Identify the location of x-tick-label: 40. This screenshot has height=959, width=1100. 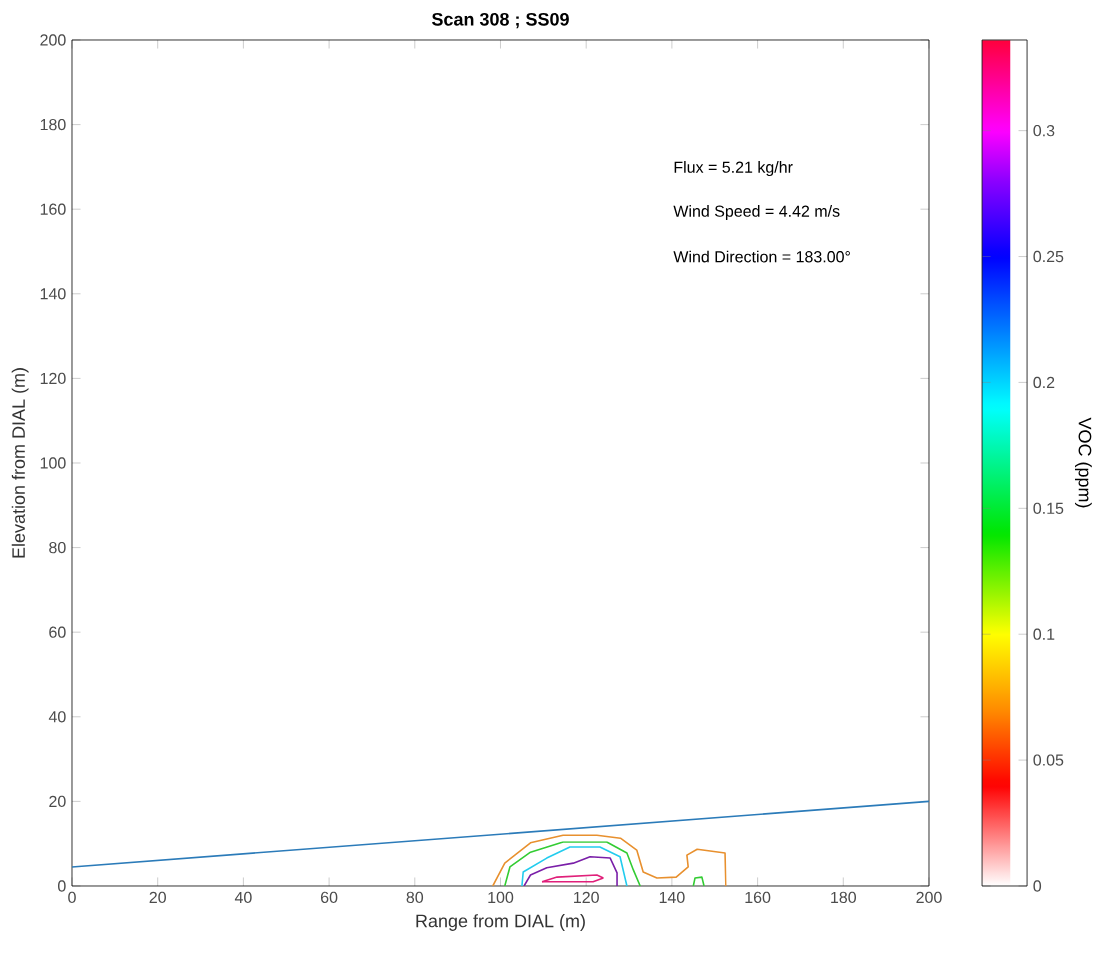
(243, 897).